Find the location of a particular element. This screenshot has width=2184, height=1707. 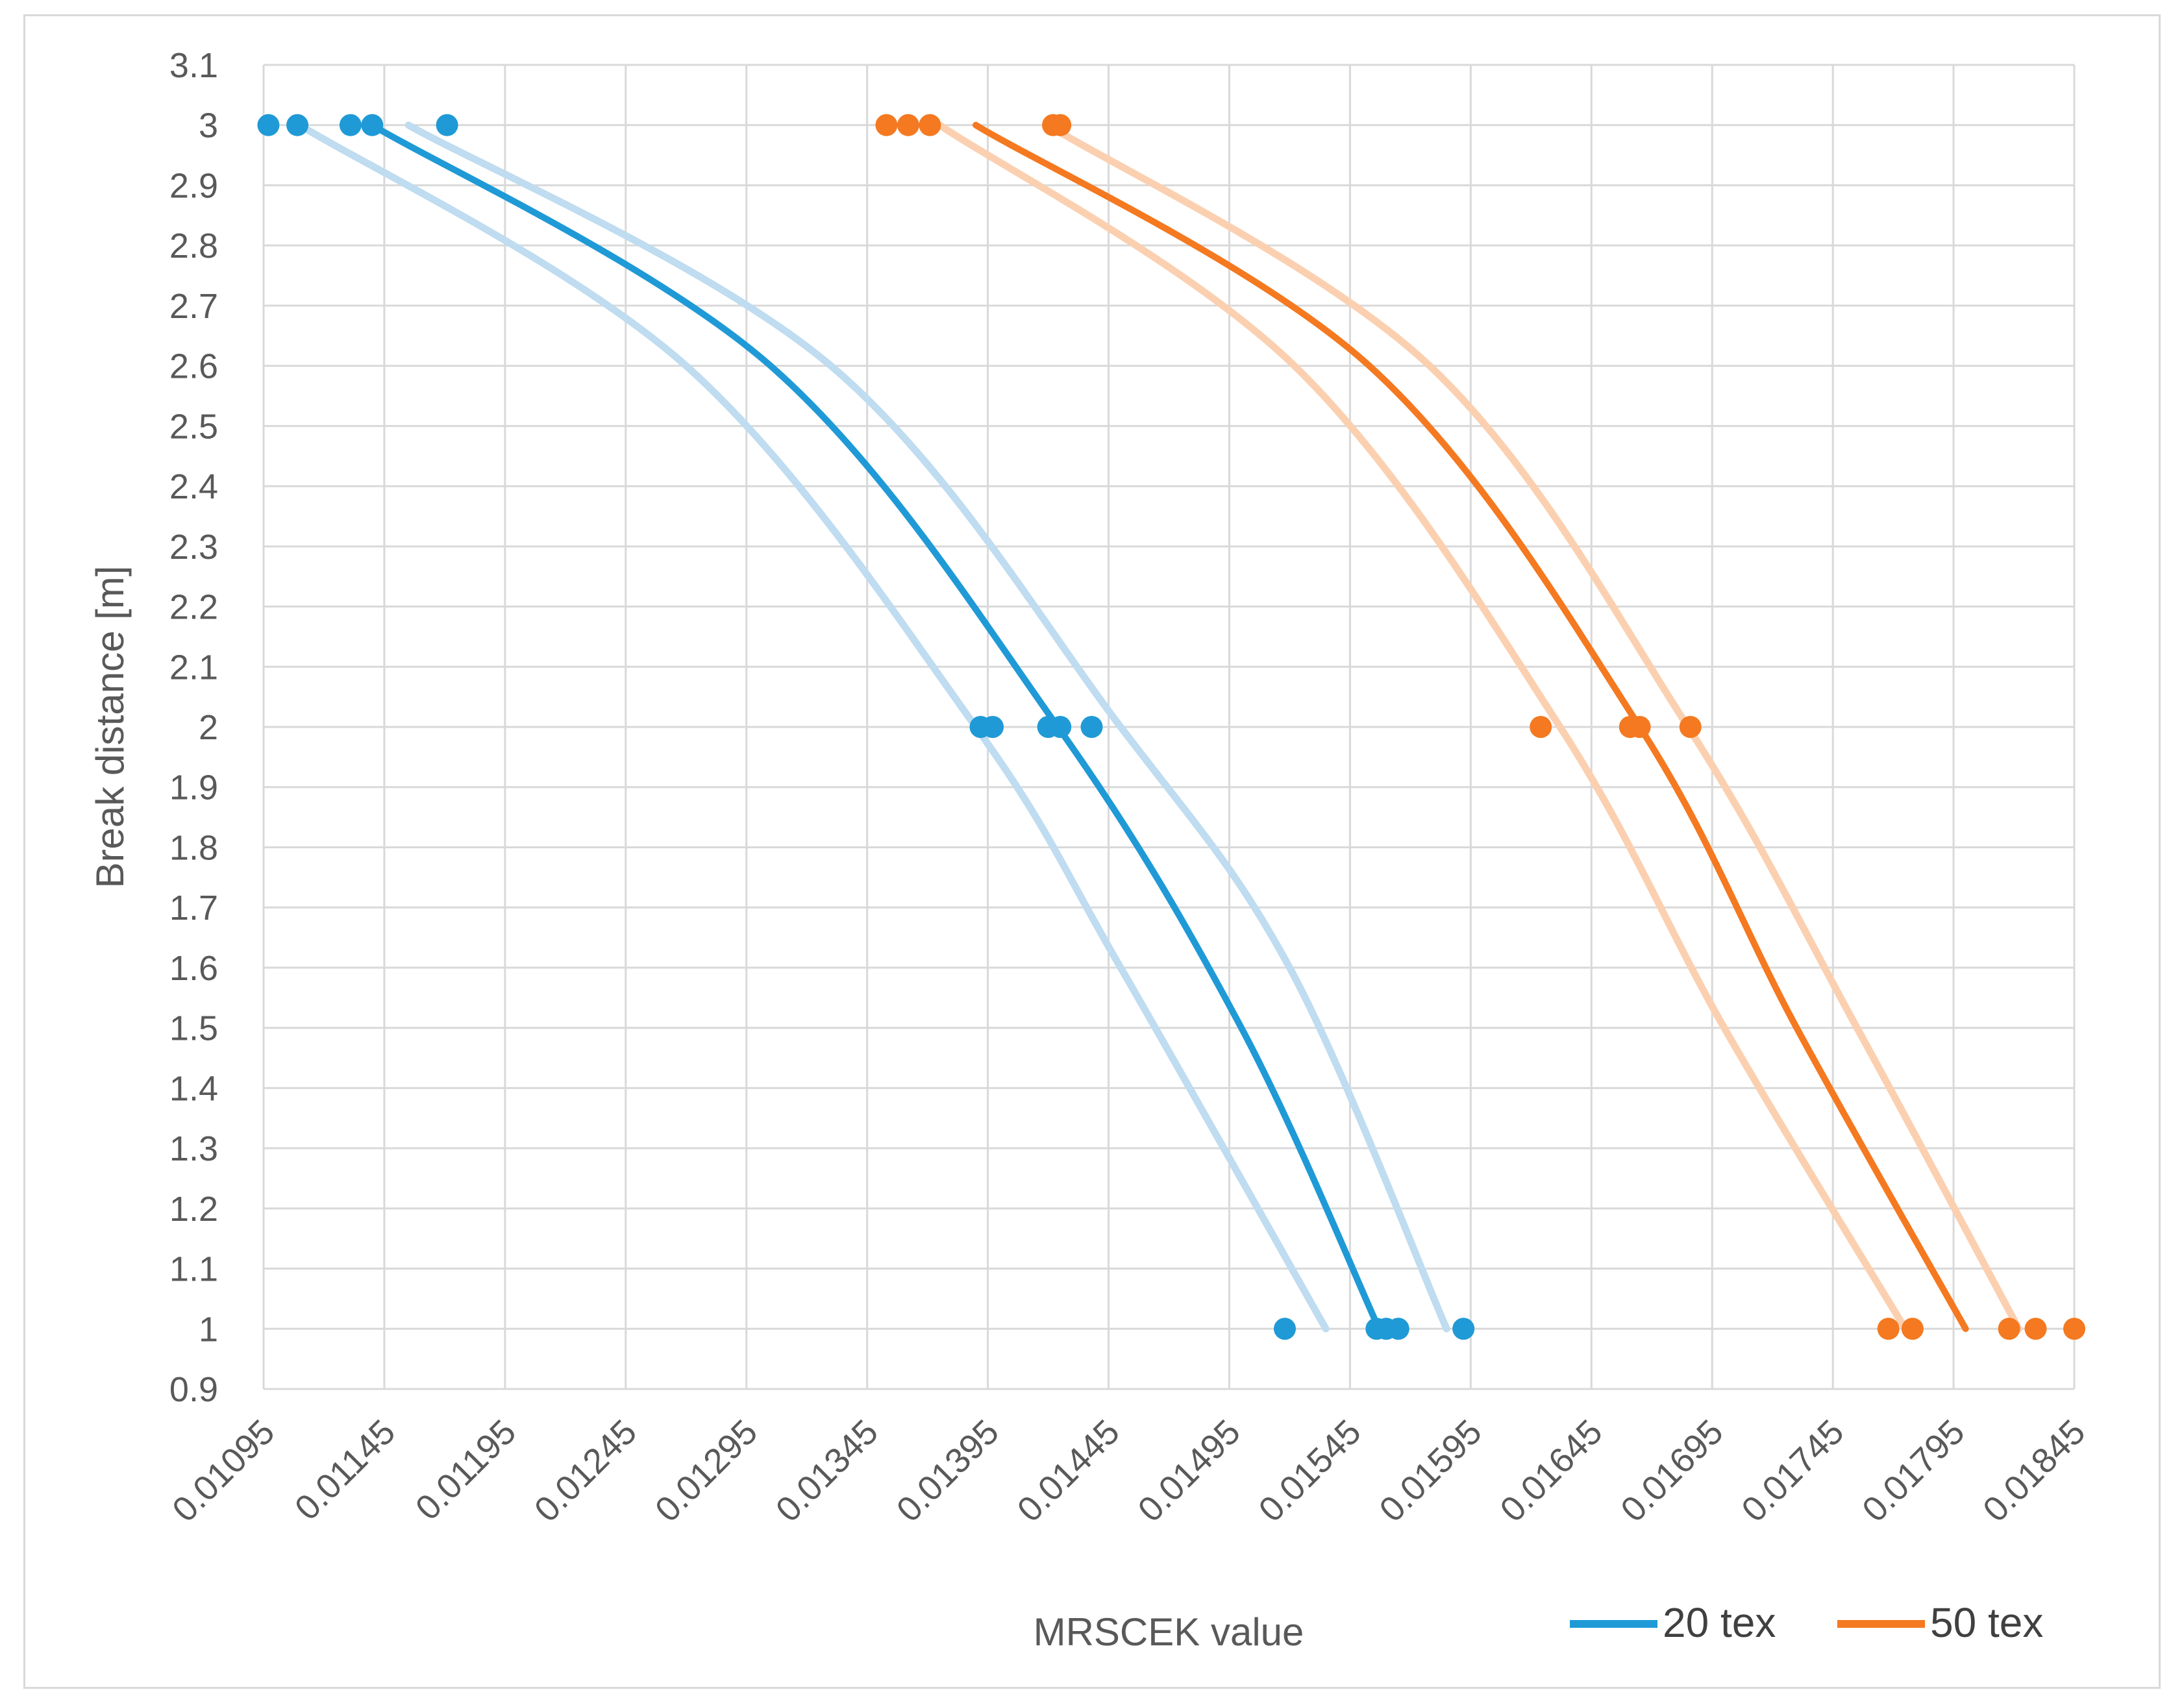

y-tick-label: 1.3 is located at coordinates (193, 1148).